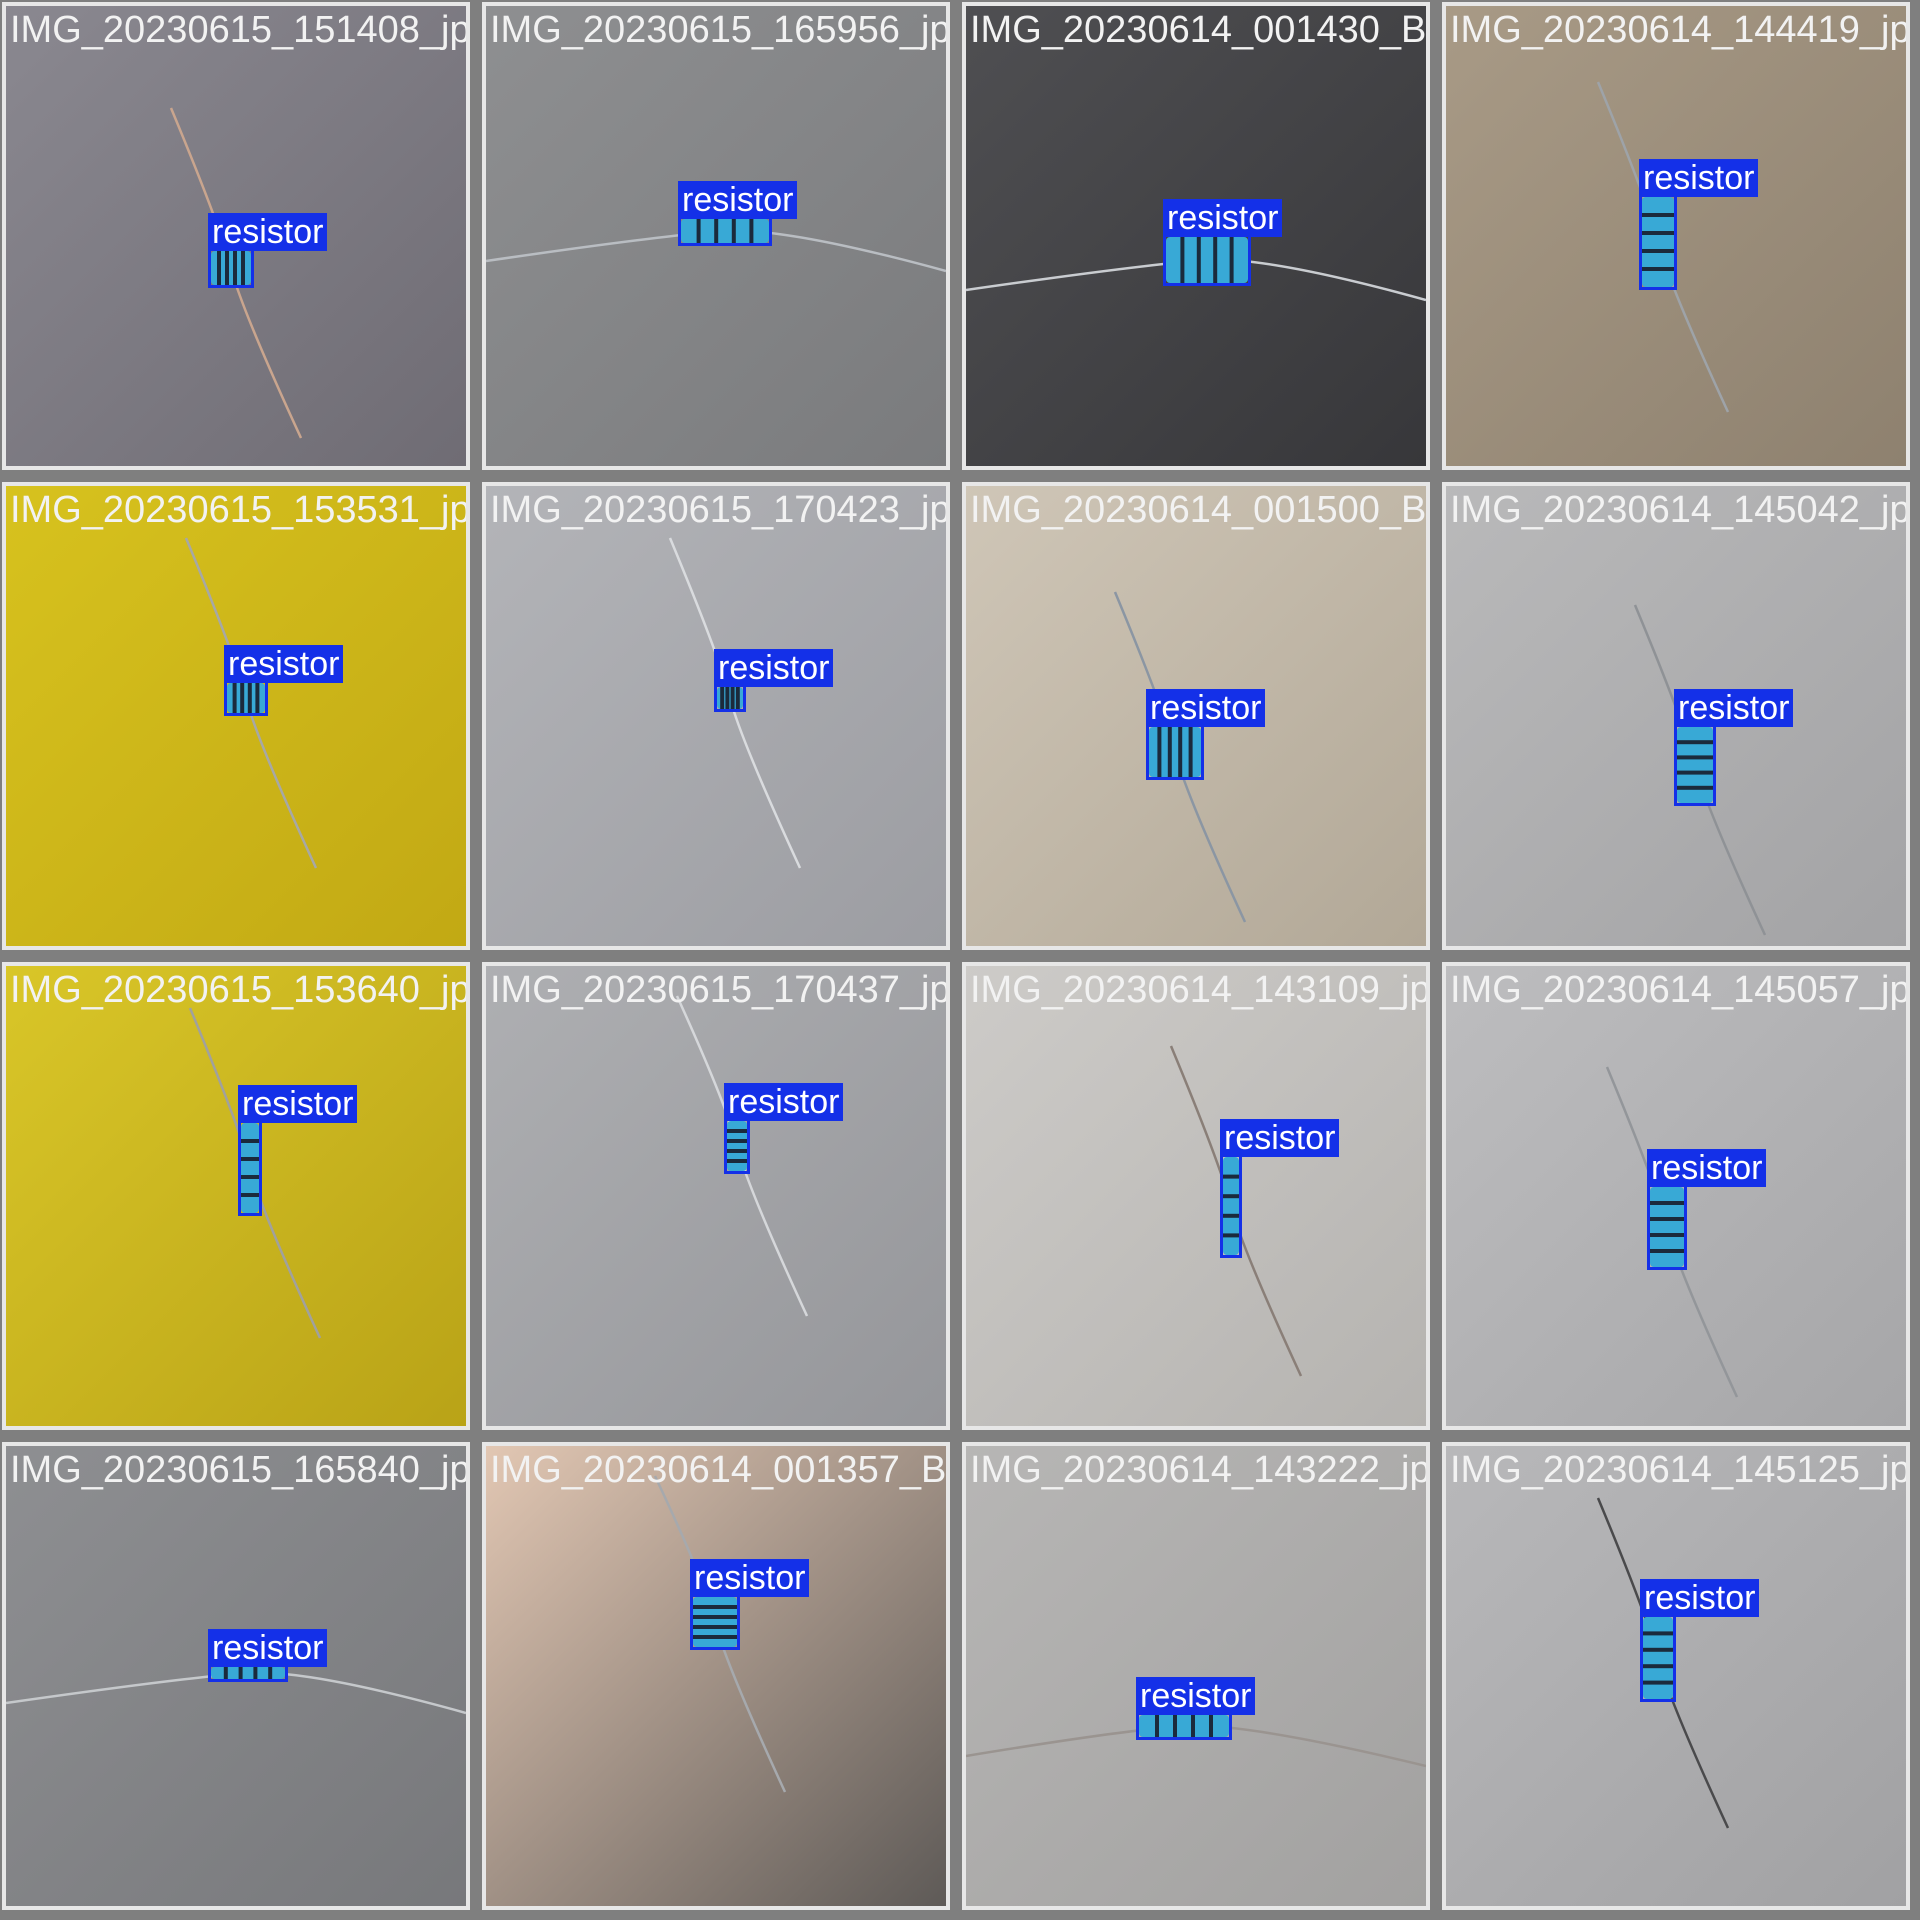  I want to click on mosaic-tile: IMG_20230614_144419_jpg resistor, so click(1676, 236).